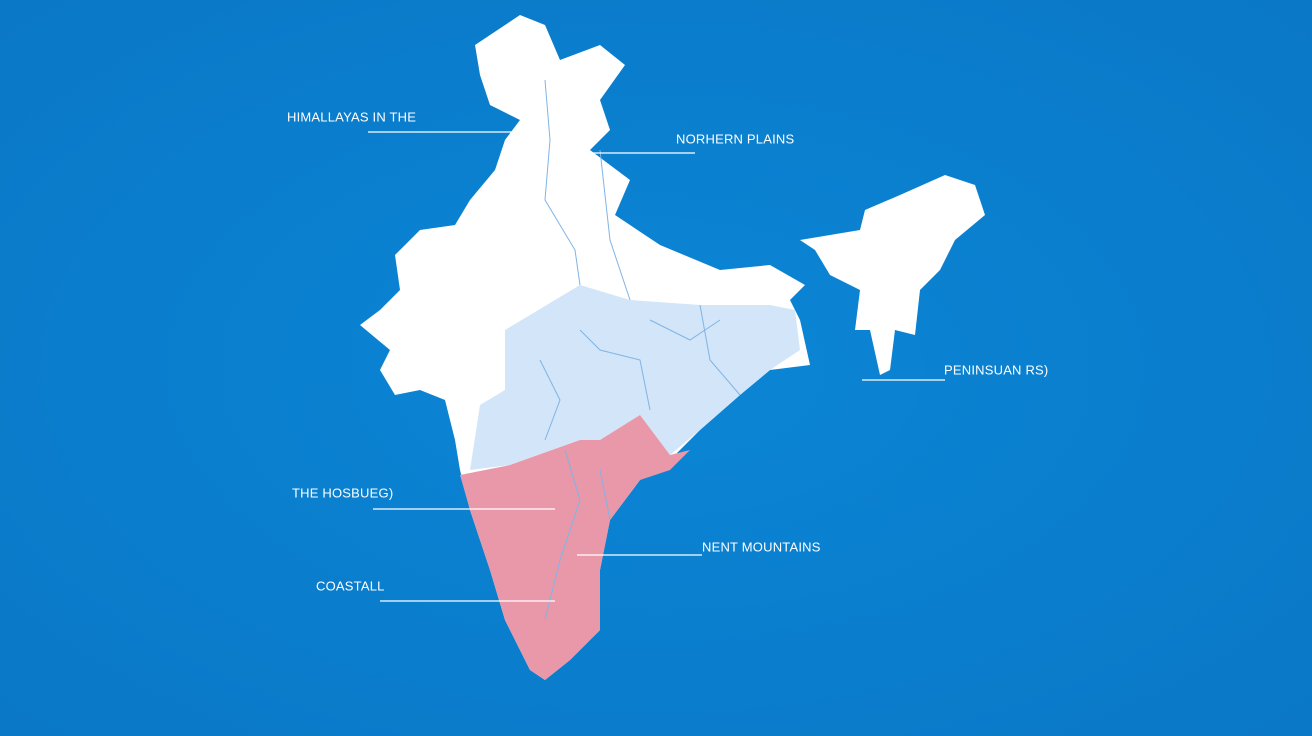 This screenshot has width=1312, height=736. What do you see at coordinates (761, 546) in the screenshot?
I see `region-label: NENT MOUNTAINS` at bounding box center [761, 546].